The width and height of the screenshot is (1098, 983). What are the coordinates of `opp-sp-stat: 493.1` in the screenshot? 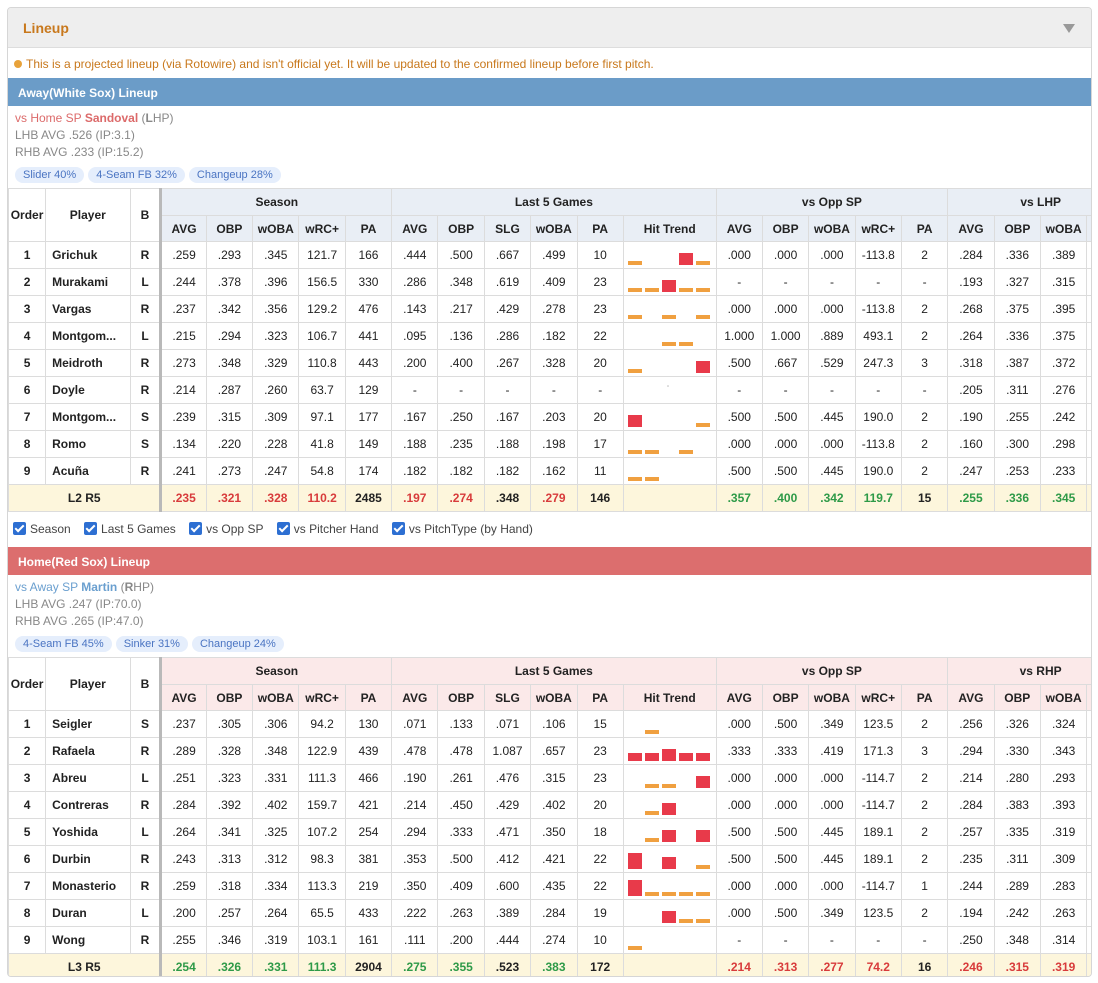 It's located at (878, 336).